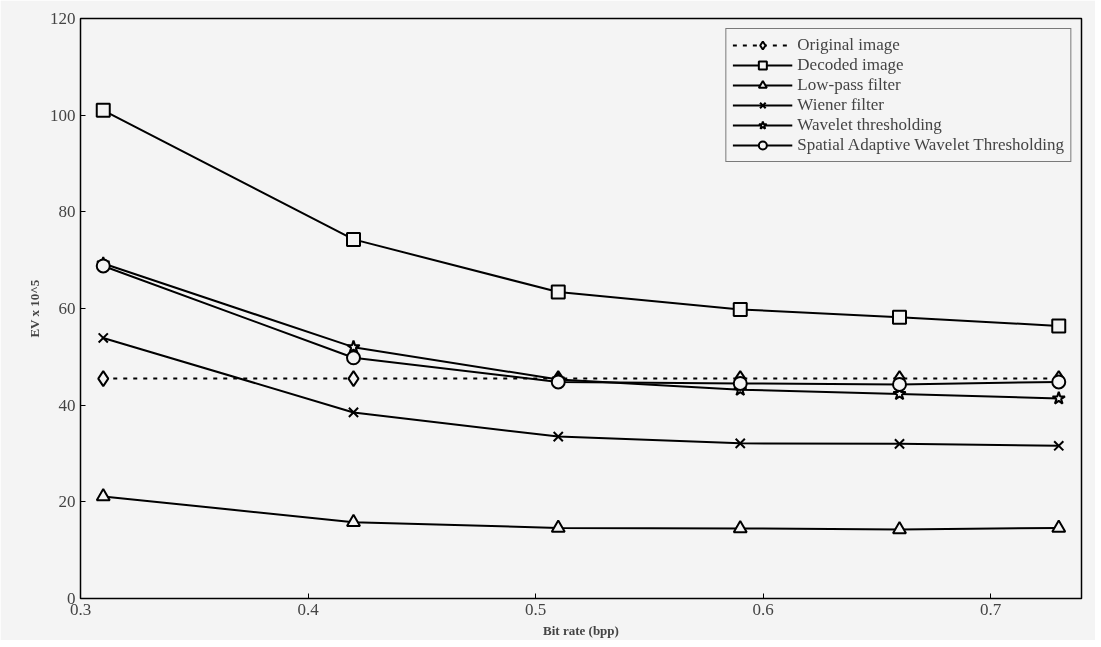  Describe the element at coordinates (67, 212) in the screenshot. I see `y-tick-label: 80` at that location.